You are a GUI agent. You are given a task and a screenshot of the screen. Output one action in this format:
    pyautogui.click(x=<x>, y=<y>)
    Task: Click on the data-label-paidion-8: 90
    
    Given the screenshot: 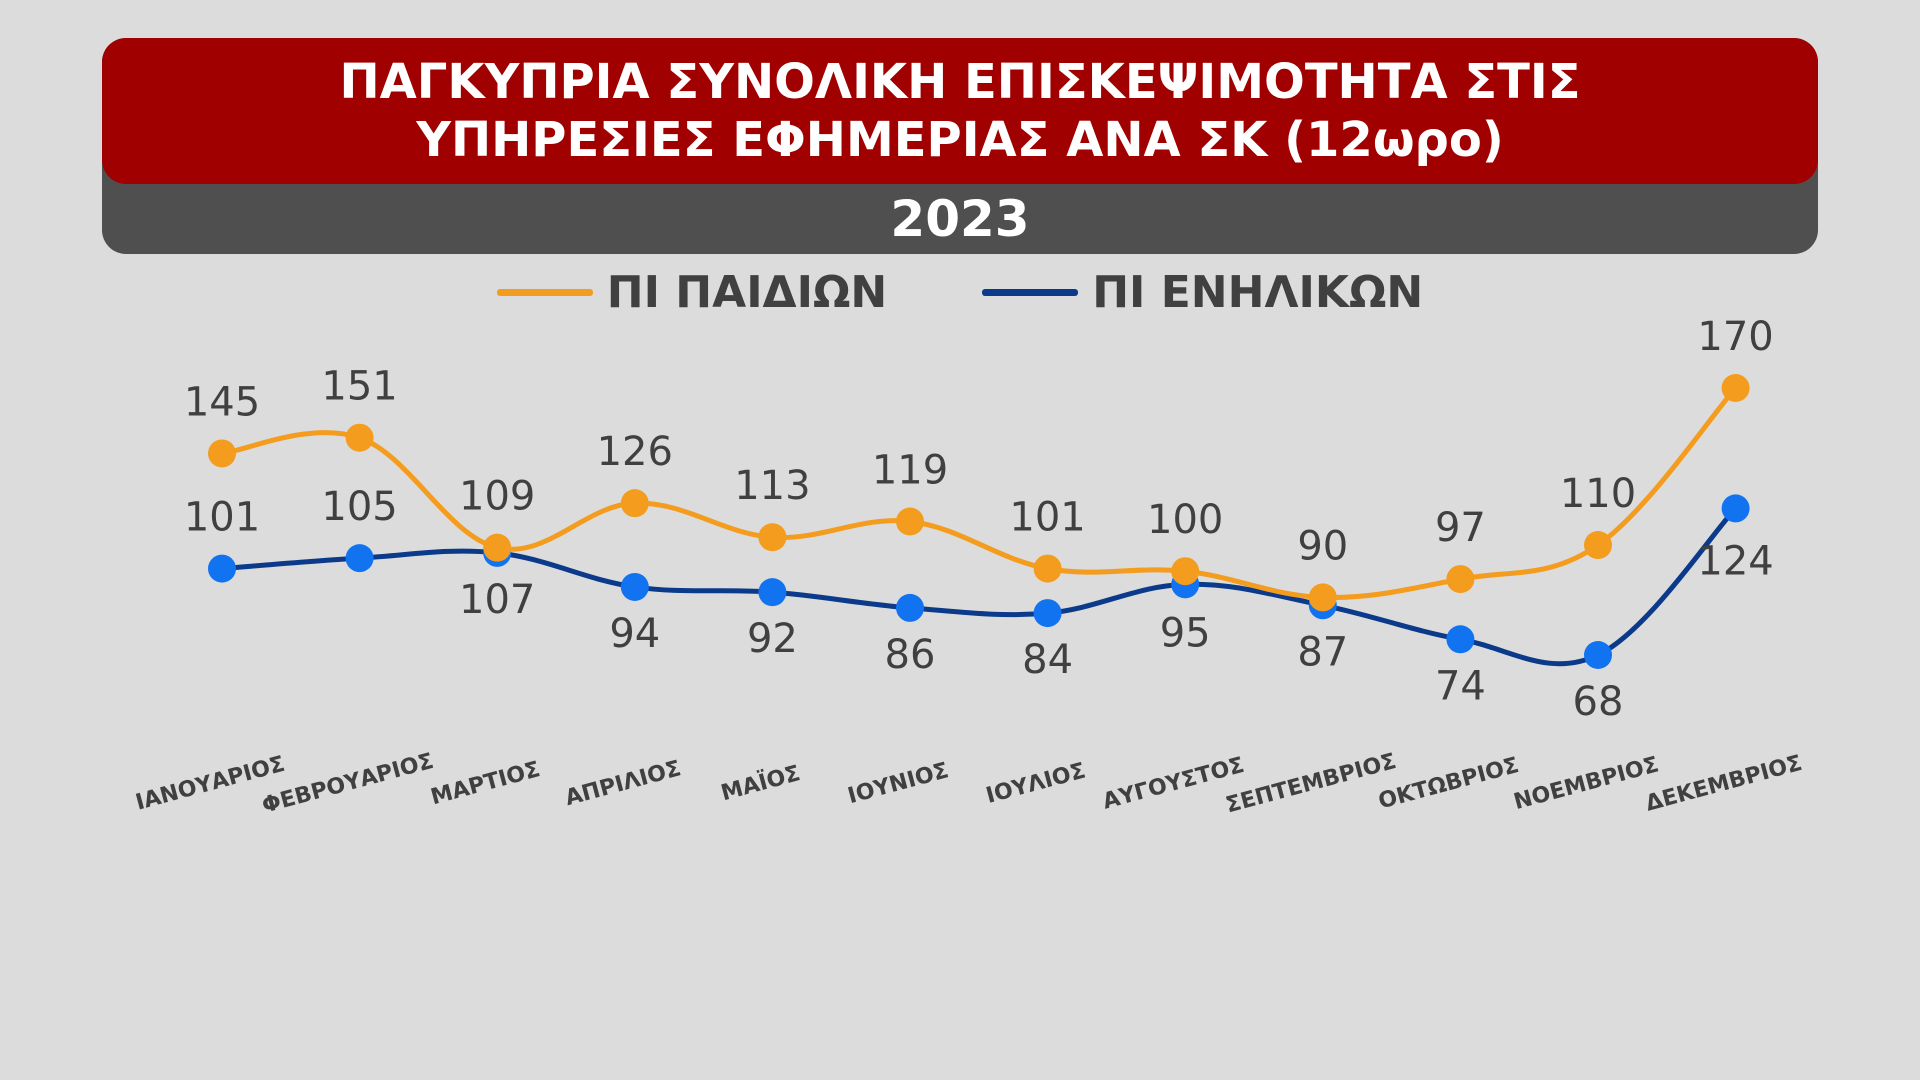 What is the action you would take?
    pyautogui.click(x=1322, y=546)
    